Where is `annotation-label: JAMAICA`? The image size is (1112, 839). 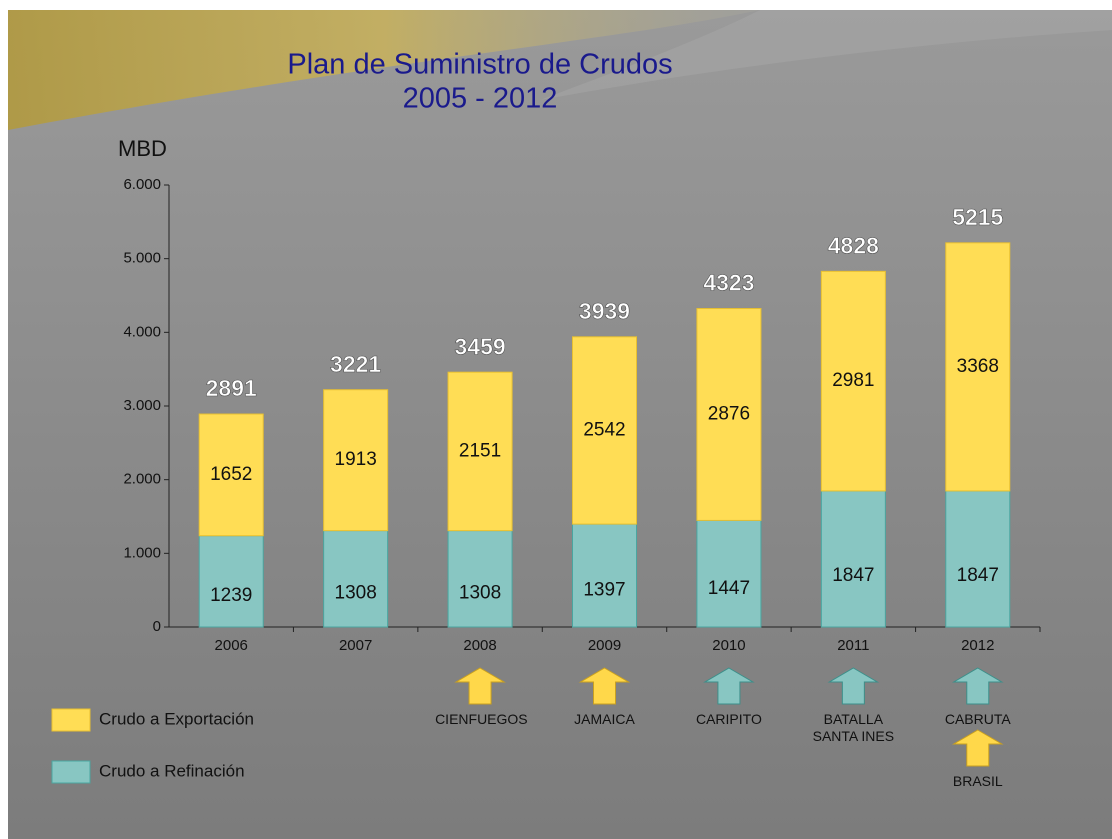 annotation-label: JAMAICA is located at coordinates (604, 719).